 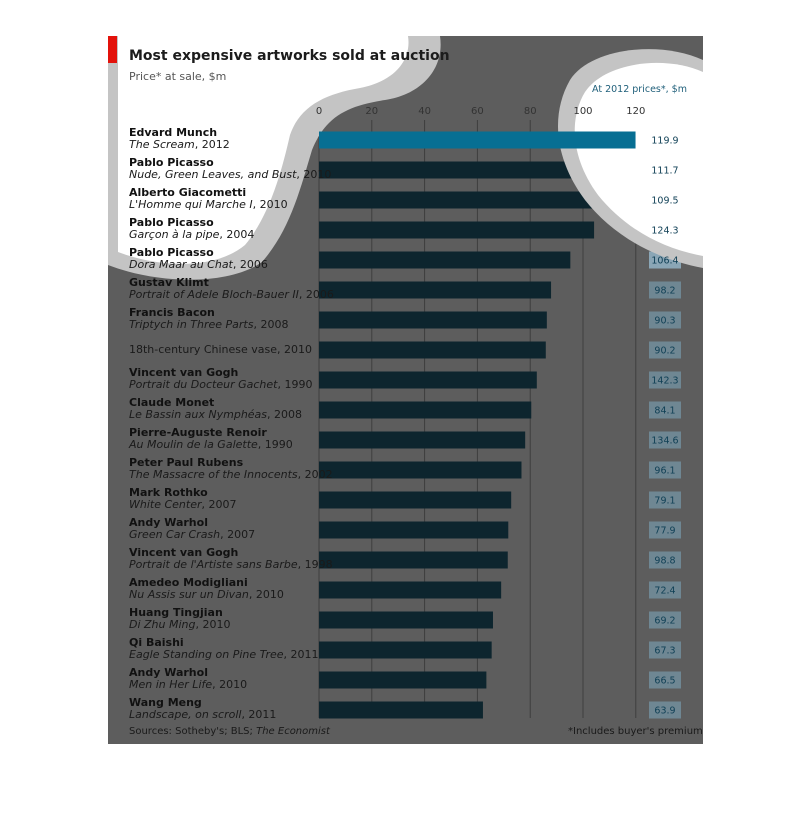 What do you see at coordinates (191, 324) in the screenshot?
I see `work-title: Triptych in Three Parts` at bounding box center [191, 324].